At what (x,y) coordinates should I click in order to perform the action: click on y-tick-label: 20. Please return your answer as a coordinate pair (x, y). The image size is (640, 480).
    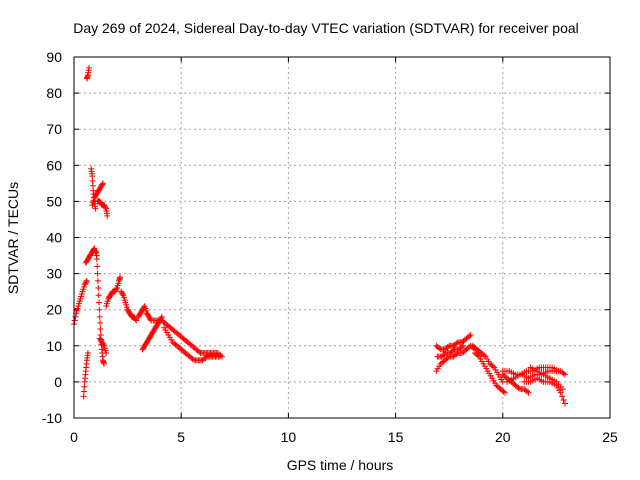
    Looking at the image, I should click on (54, 310).